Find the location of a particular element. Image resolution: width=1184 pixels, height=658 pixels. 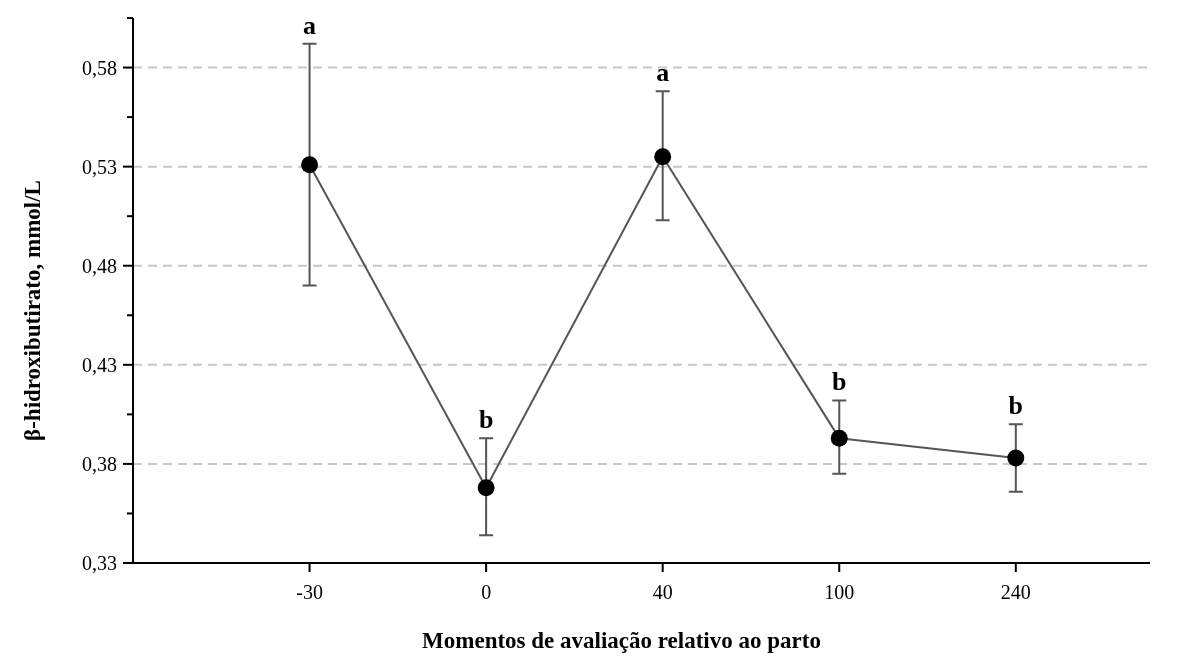

x-tick-label: 40 is located at coordinates (662, 592).